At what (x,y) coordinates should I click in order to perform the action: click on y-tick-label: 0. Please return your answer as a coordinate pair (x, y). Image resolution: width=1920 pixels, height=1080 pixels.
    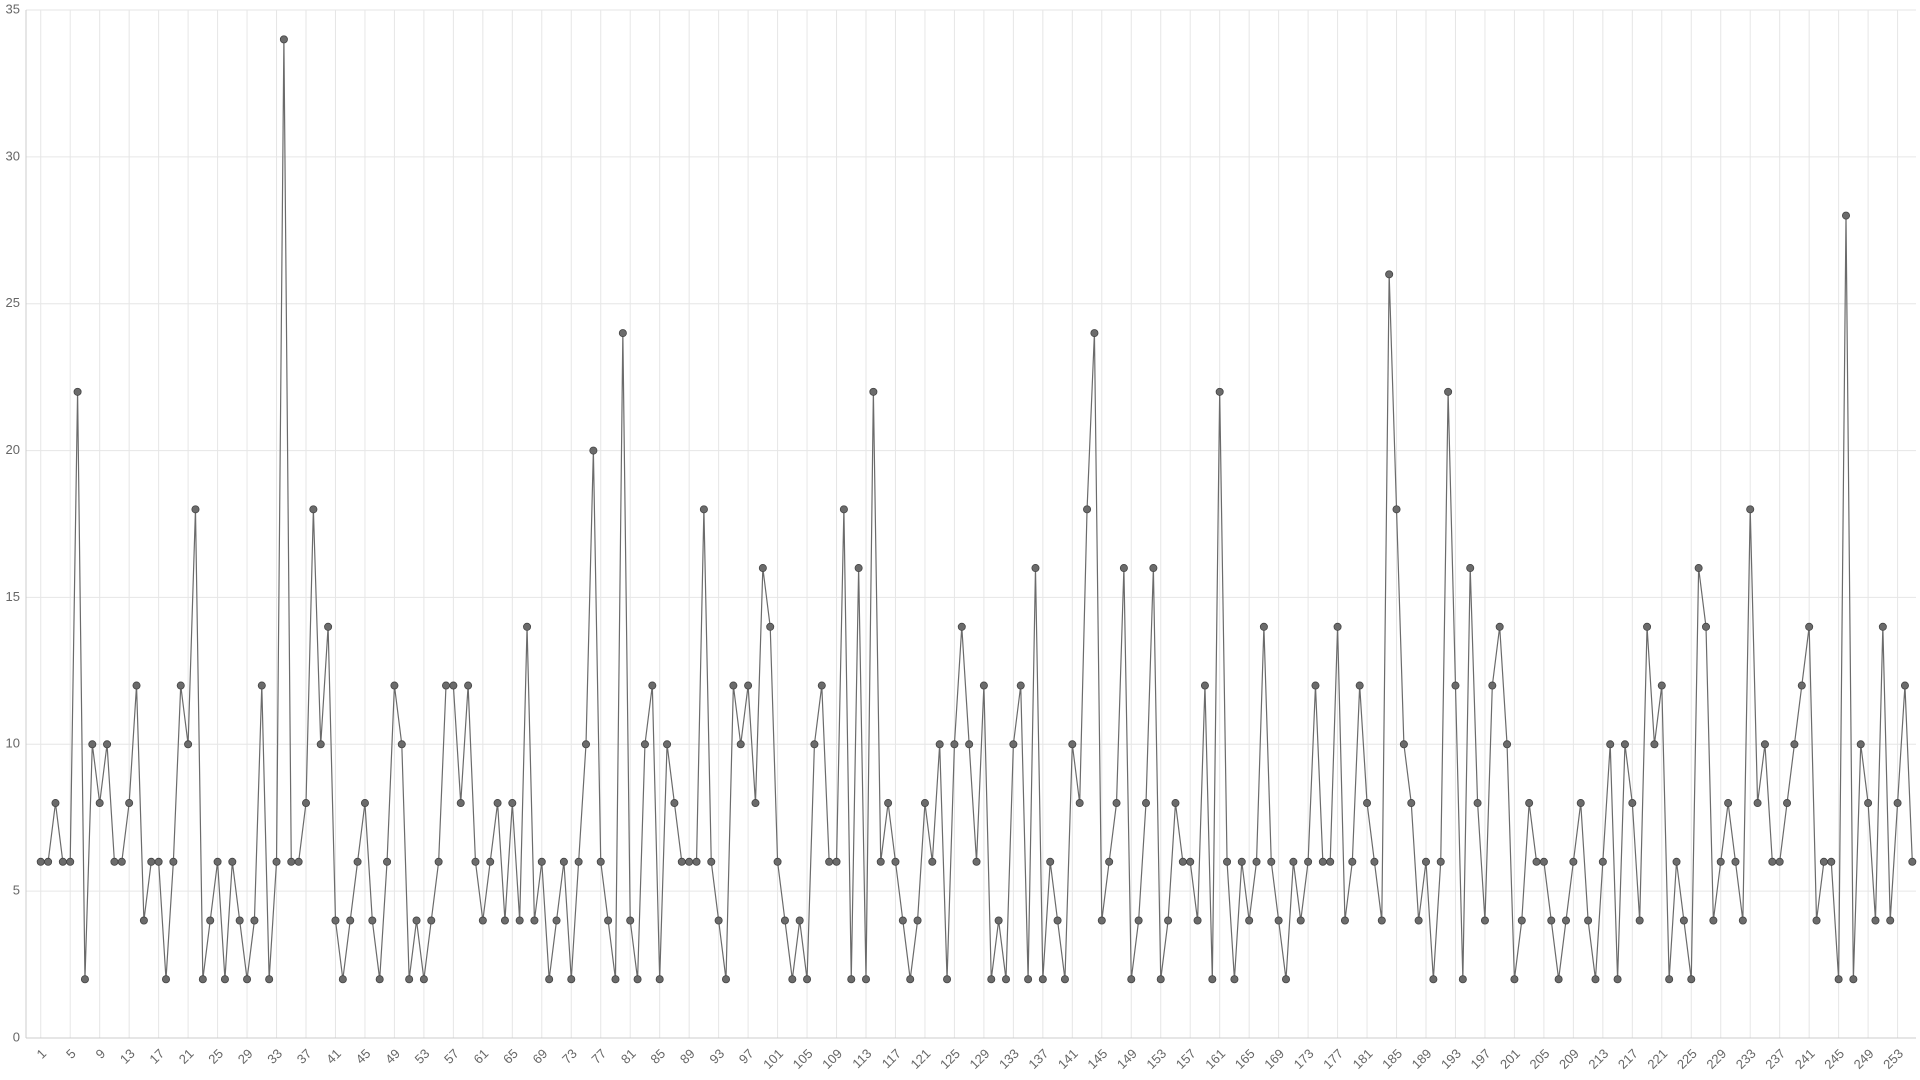
    Looking at the image, I should click on (16, 1036).